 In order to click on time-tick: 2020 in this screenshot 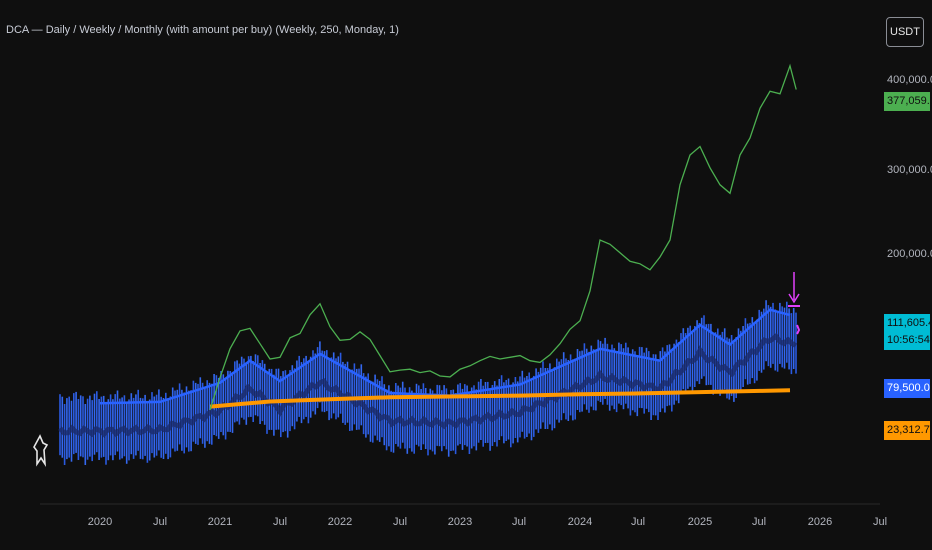, I will do `click(100, 522)`.